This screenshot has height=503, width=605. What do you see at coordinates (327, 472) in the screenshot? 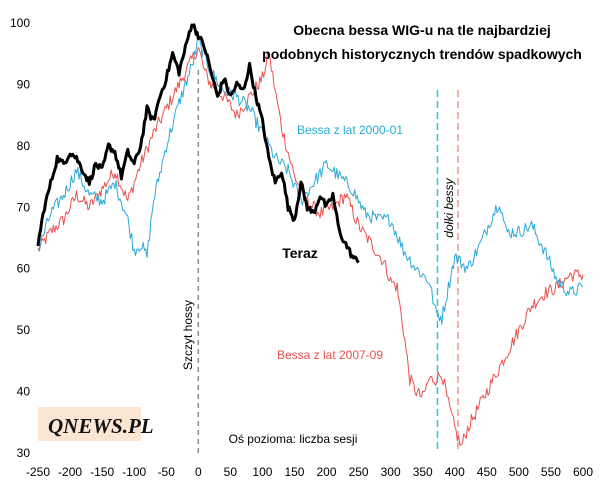
I see `x-tick-label: 200` at bounding box center [327, 472].